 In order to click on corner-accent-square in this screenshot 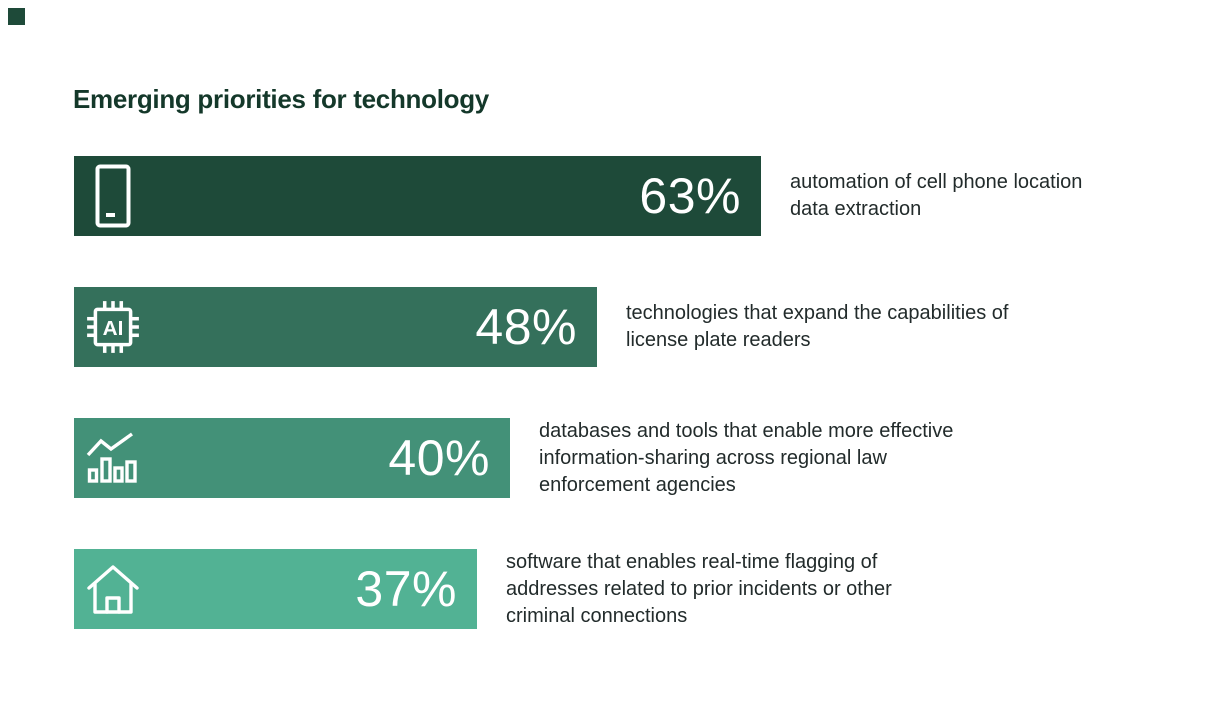, I will do `click(16, 16)`.